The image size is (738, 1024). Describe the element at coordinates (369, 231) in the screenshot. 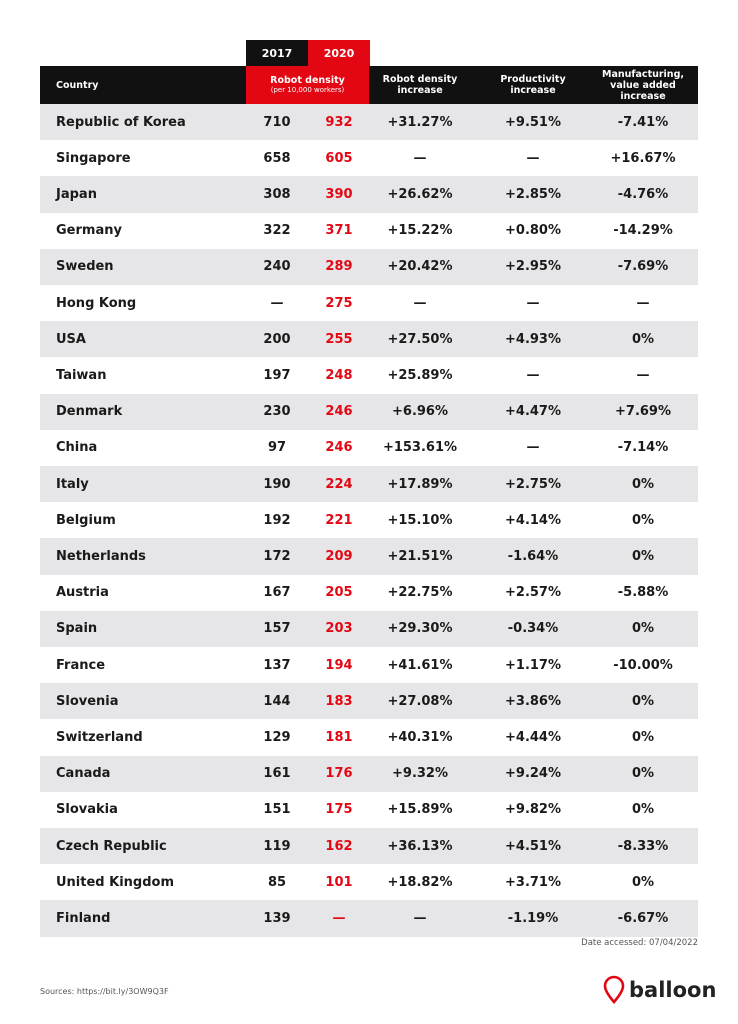

I see `table-row: Germany 322 371 +15.22% +0.80% -14.29%` at that location.